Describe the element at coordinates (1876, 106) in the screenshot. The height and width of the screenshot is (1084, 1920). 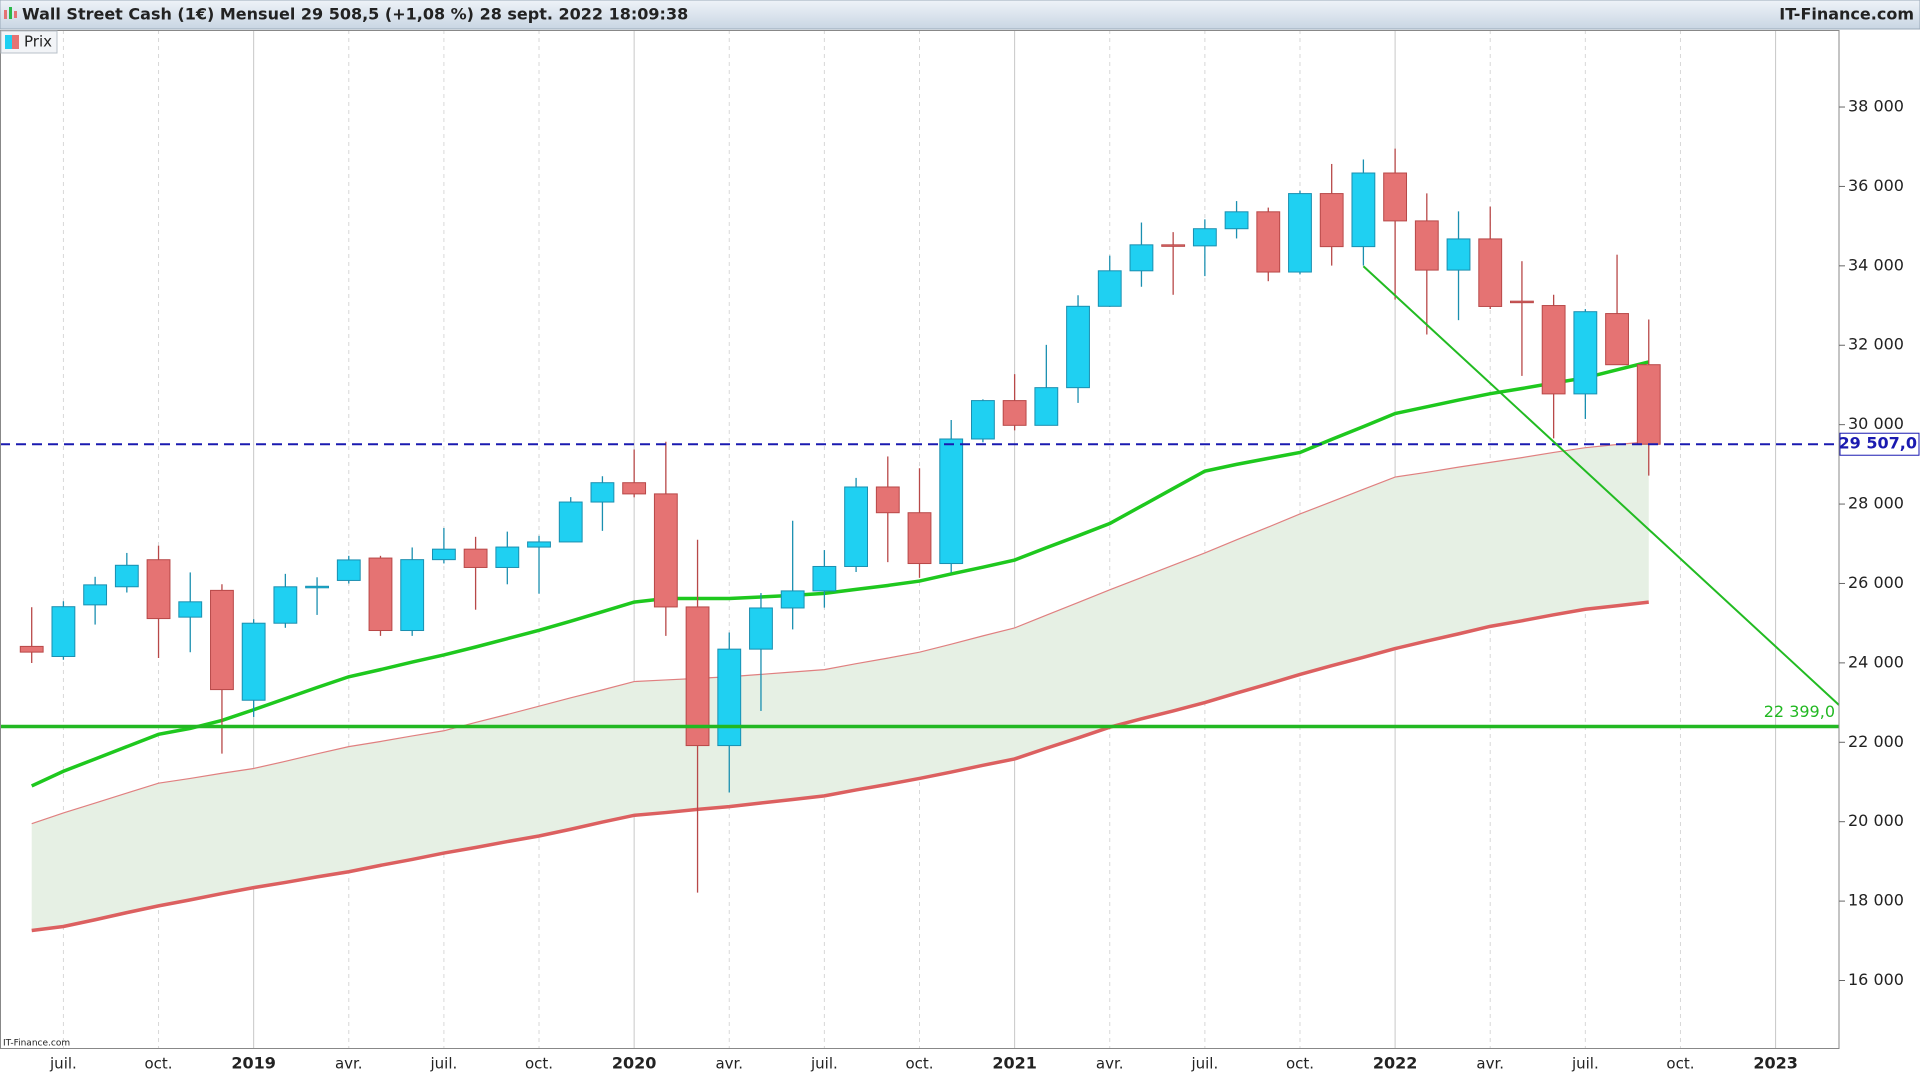
I see `y-tick-label: 38 000` at that location.